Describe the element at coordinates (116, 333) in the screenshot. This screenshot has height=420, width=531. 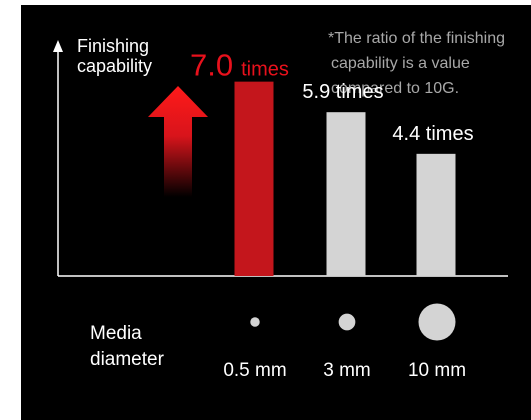
I see `x-axis-label-line-1: Media` at that location.